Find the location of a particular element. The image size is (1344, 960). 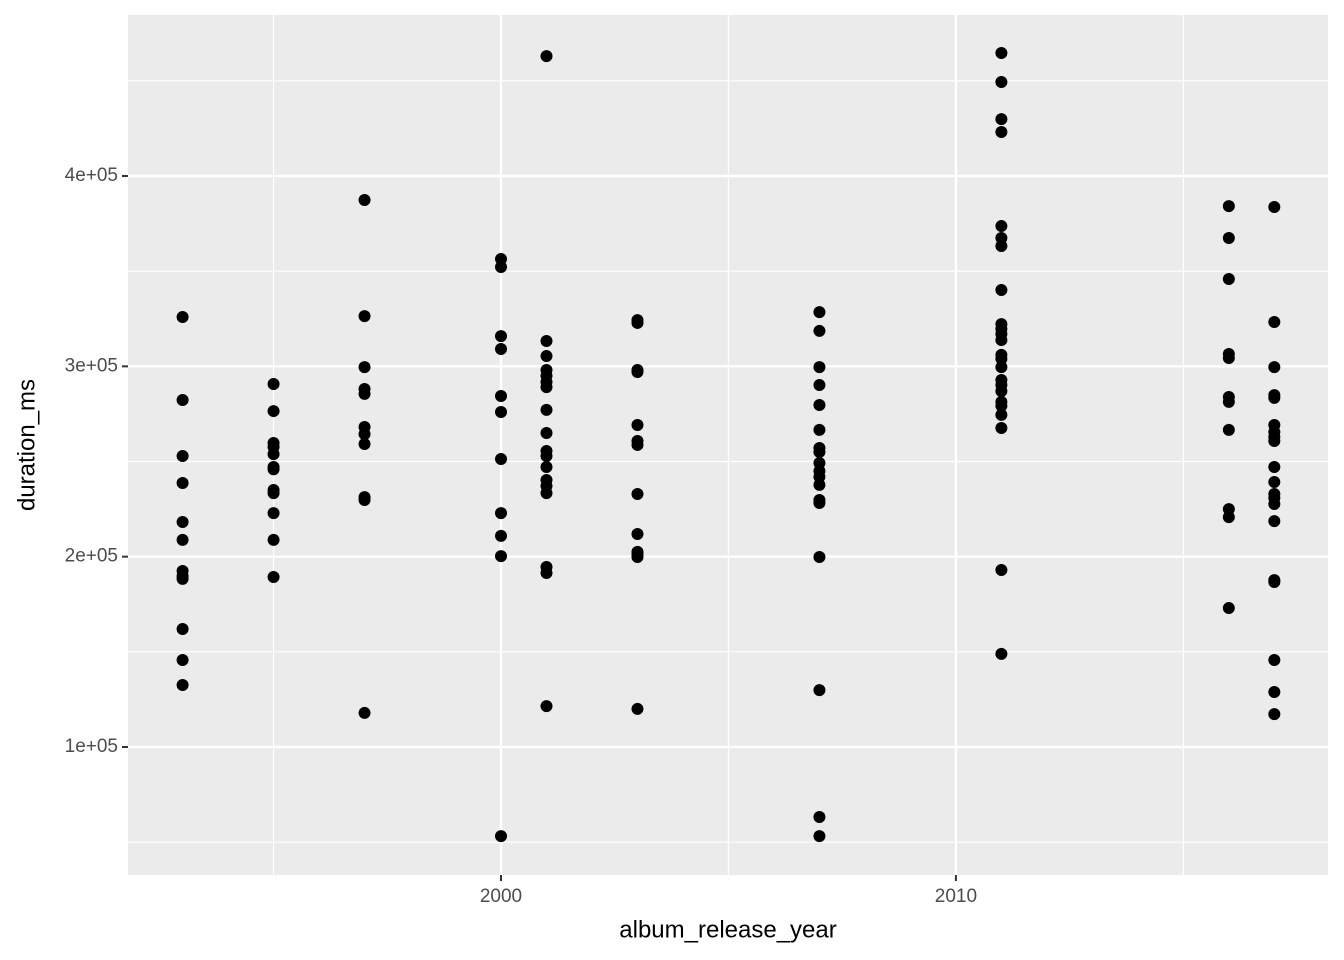

x-tick-label: 2010 is located at coordinates (956, 896).